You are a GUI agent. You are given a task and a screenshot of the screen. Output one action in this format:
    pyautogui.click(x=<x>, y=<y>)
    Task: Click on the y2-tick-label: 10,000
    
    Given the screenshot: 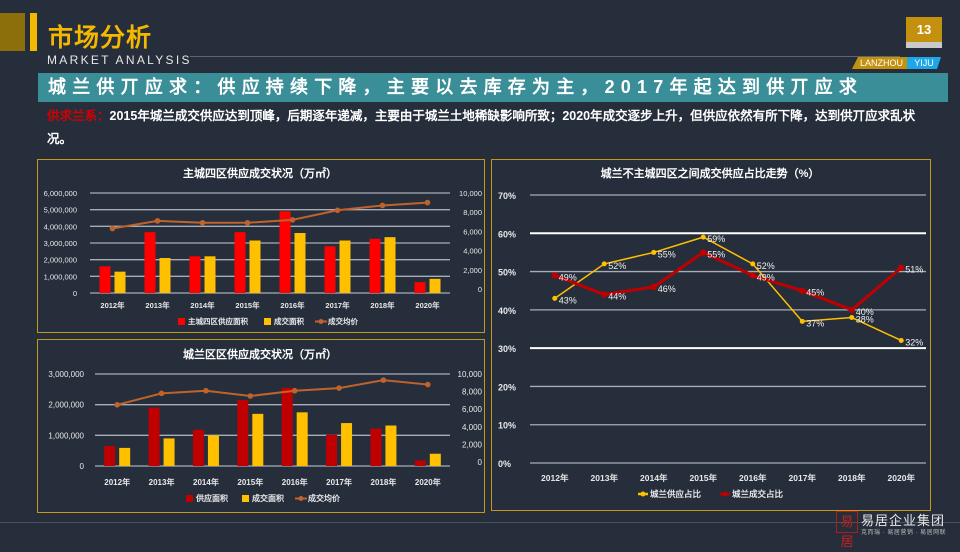 What is the action you would take?
    pyautogui.click(x=470, y=374)
    